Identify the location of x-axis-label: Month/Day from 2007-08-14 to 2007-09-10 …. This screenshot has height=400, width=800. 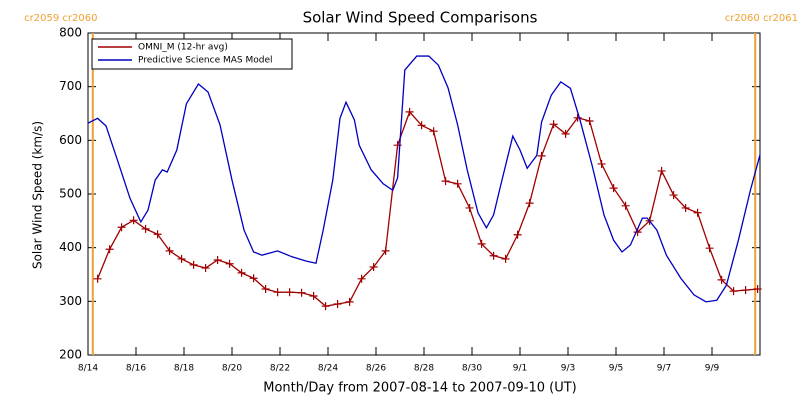
(419, 388).